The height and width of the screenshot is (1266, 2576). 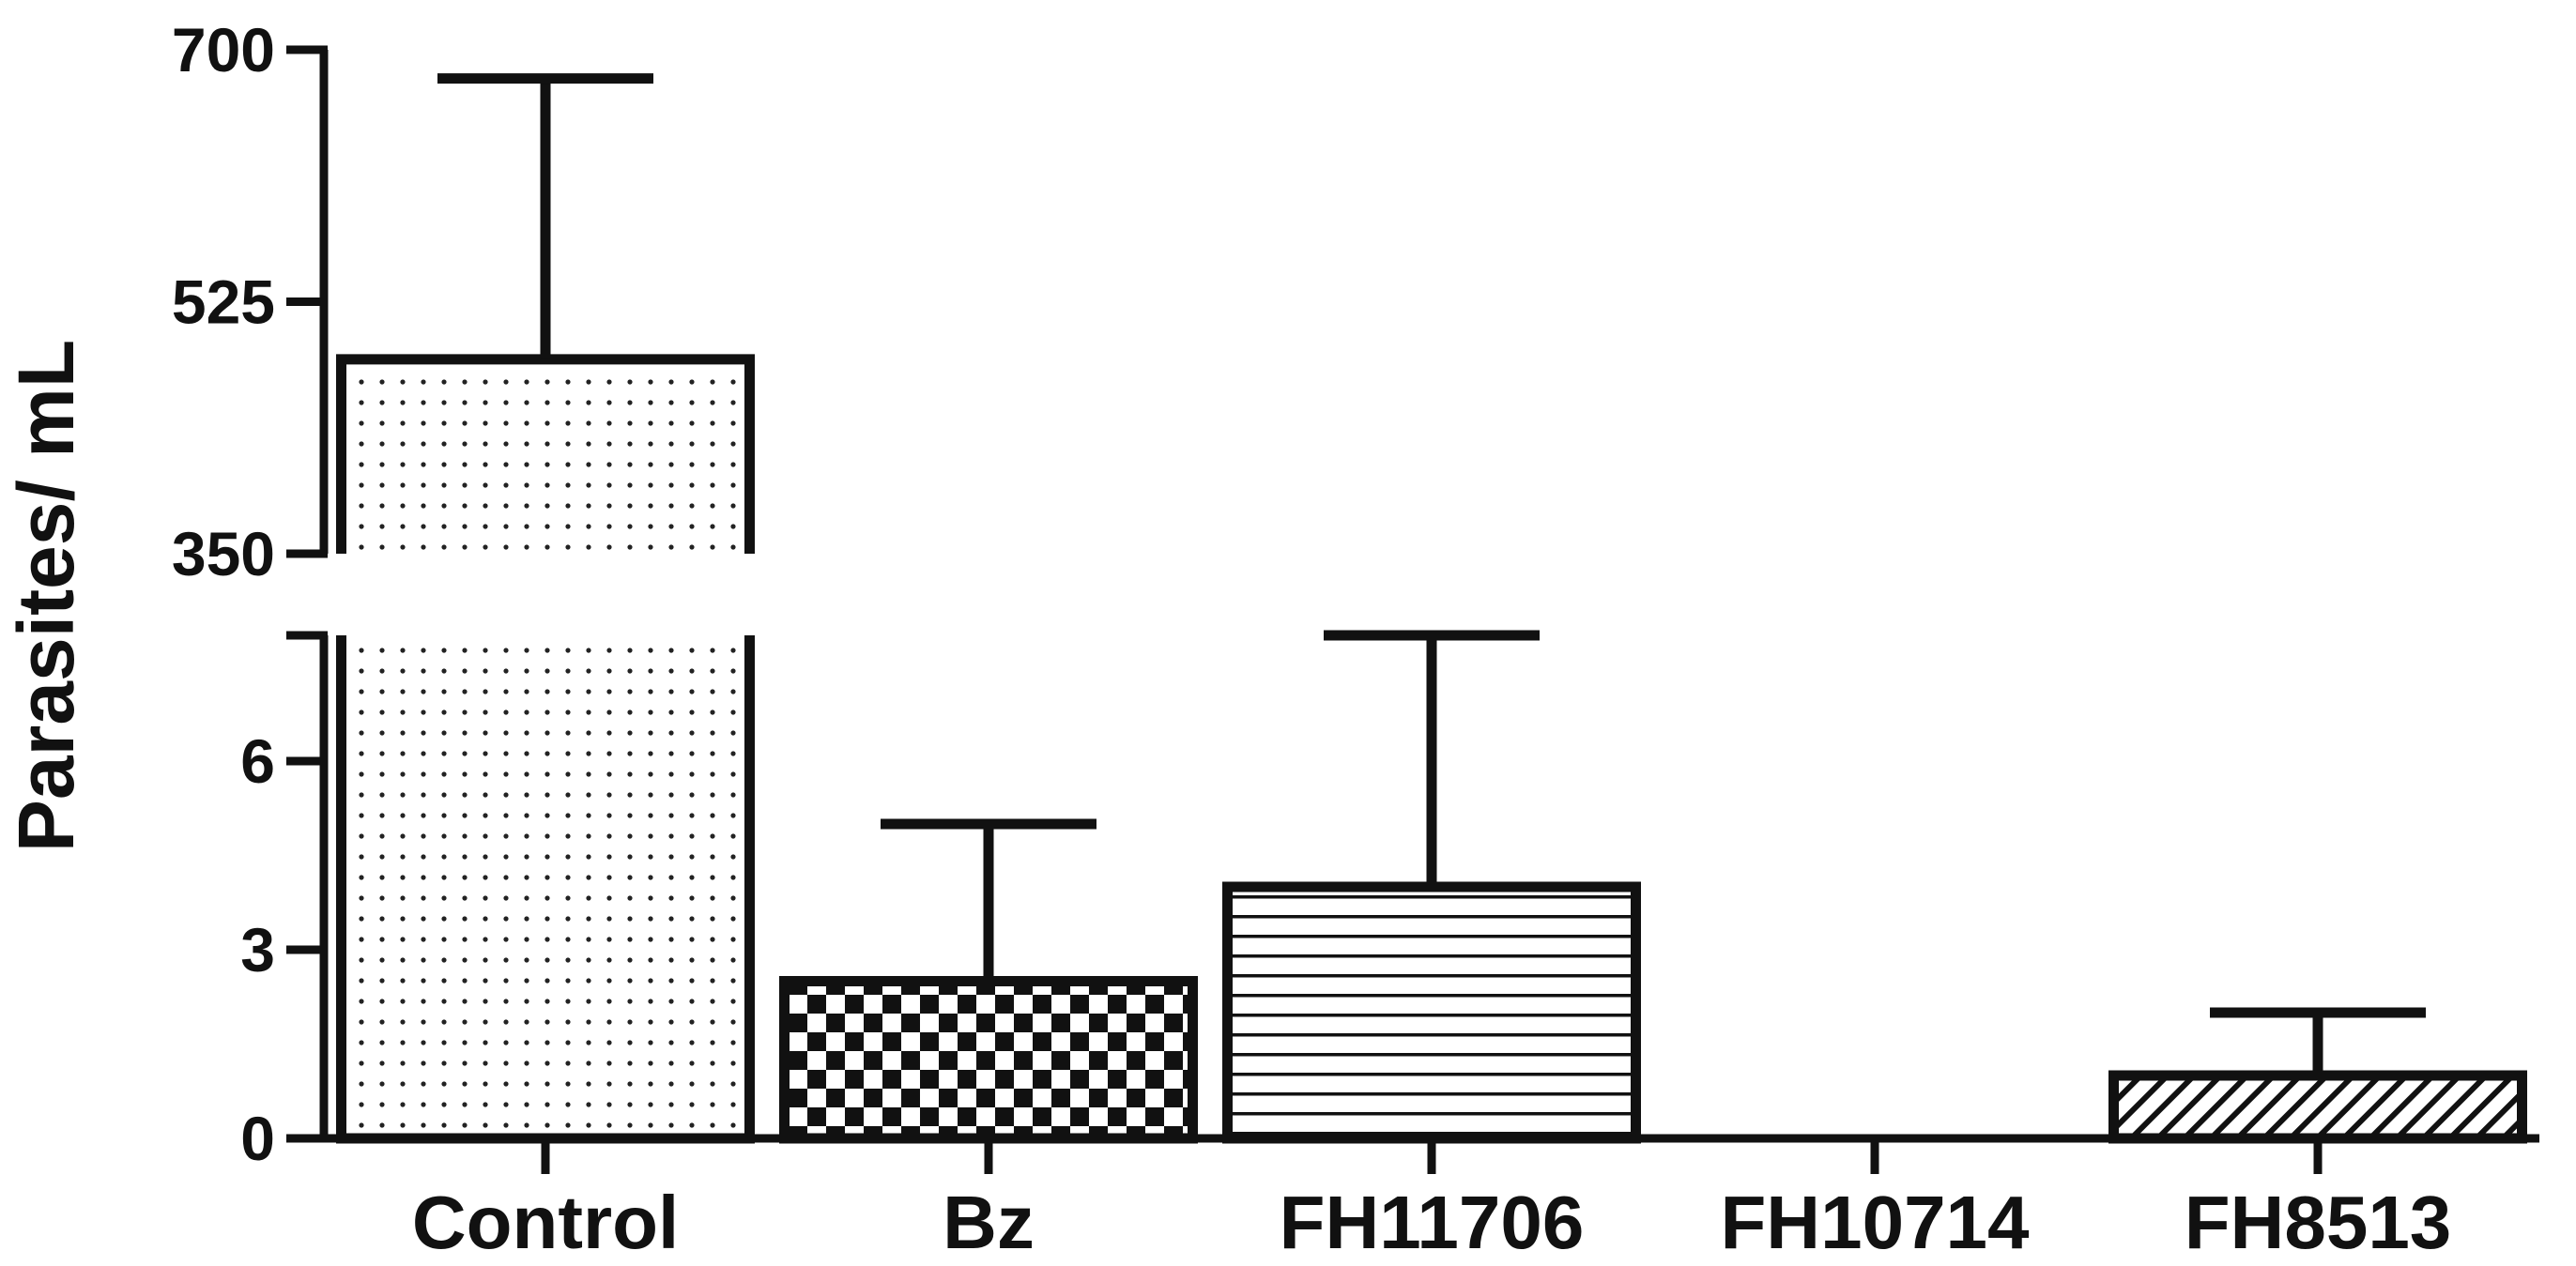 I want to click on x-tick-label-fh11706: FH11706, so click(x=1432, y=1222).